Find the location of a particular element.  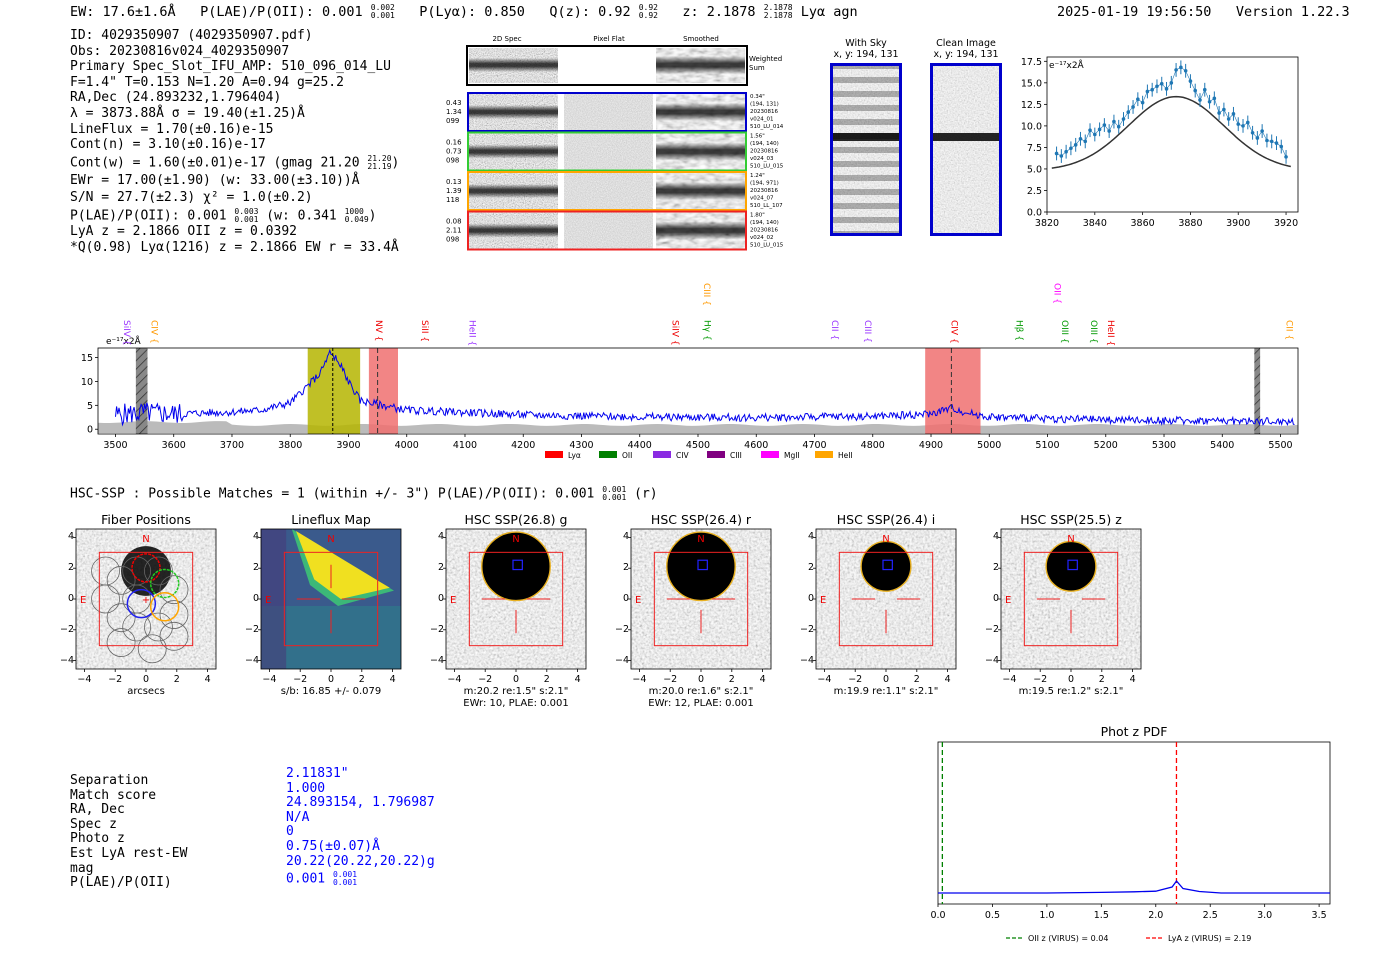

spectrum-line-label: Hβ { is located at coordinates (1019, 330).